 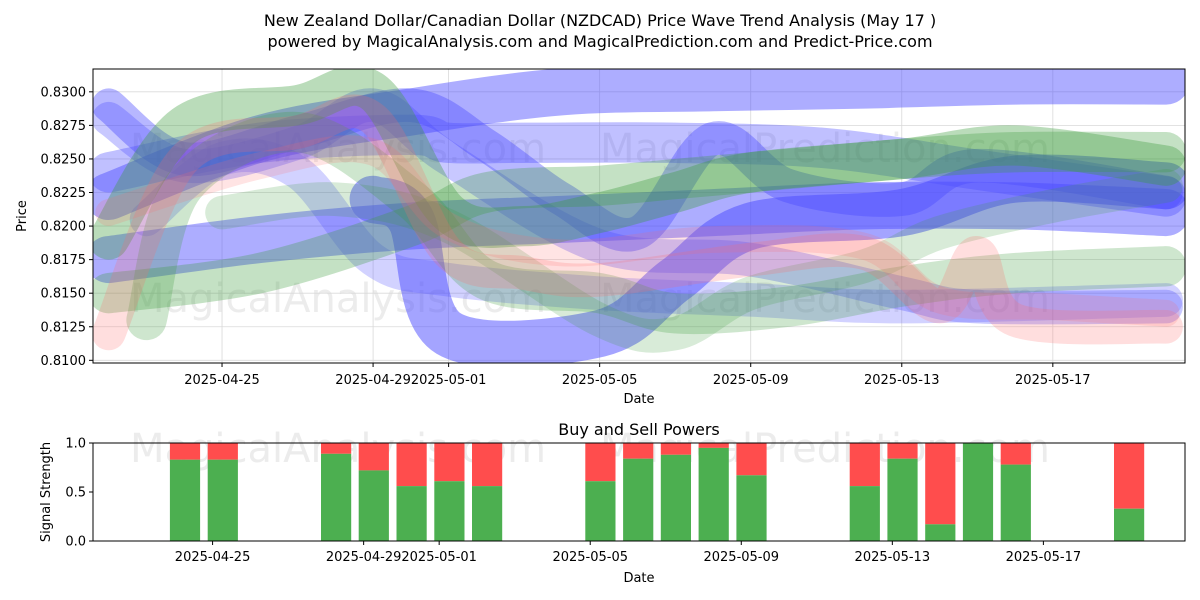 I want to click on price-y-tick-label: 0.8175, so click(x=64, y=260).